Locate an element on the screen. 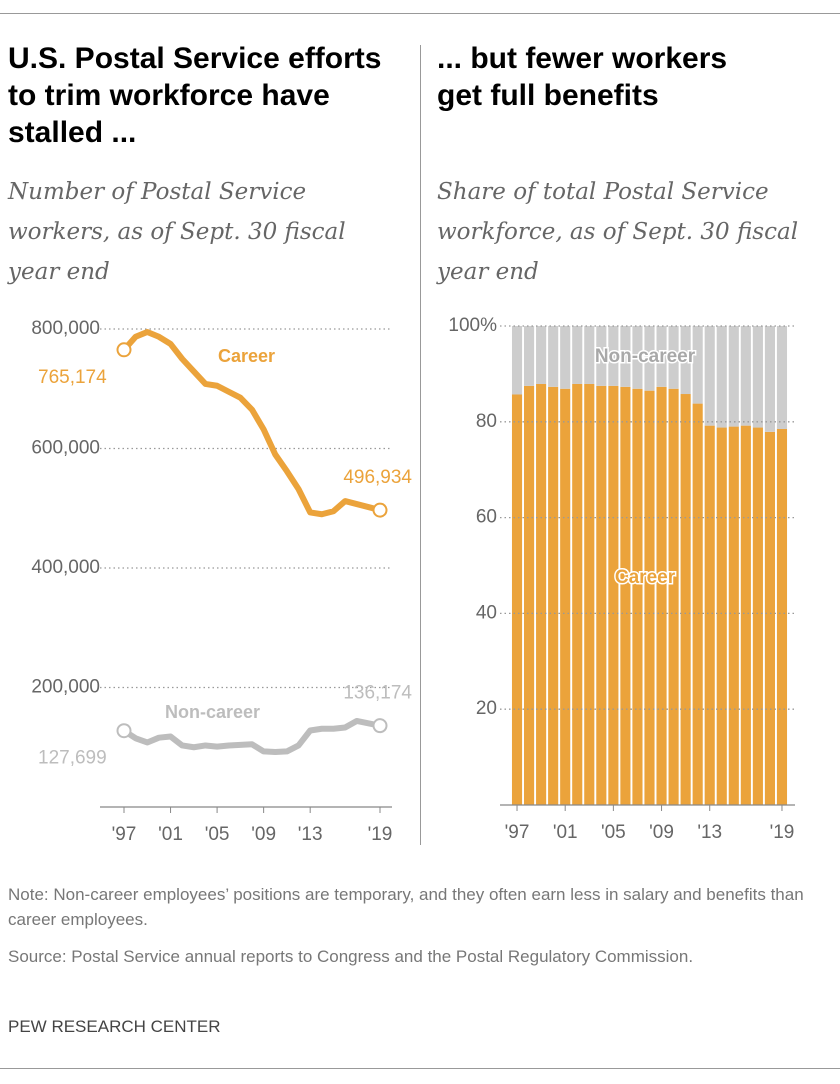 The width and height of the screenshot is (840, 1084). credit: PEW RESEARCH CENTER is located at coordinates (114, 1026).